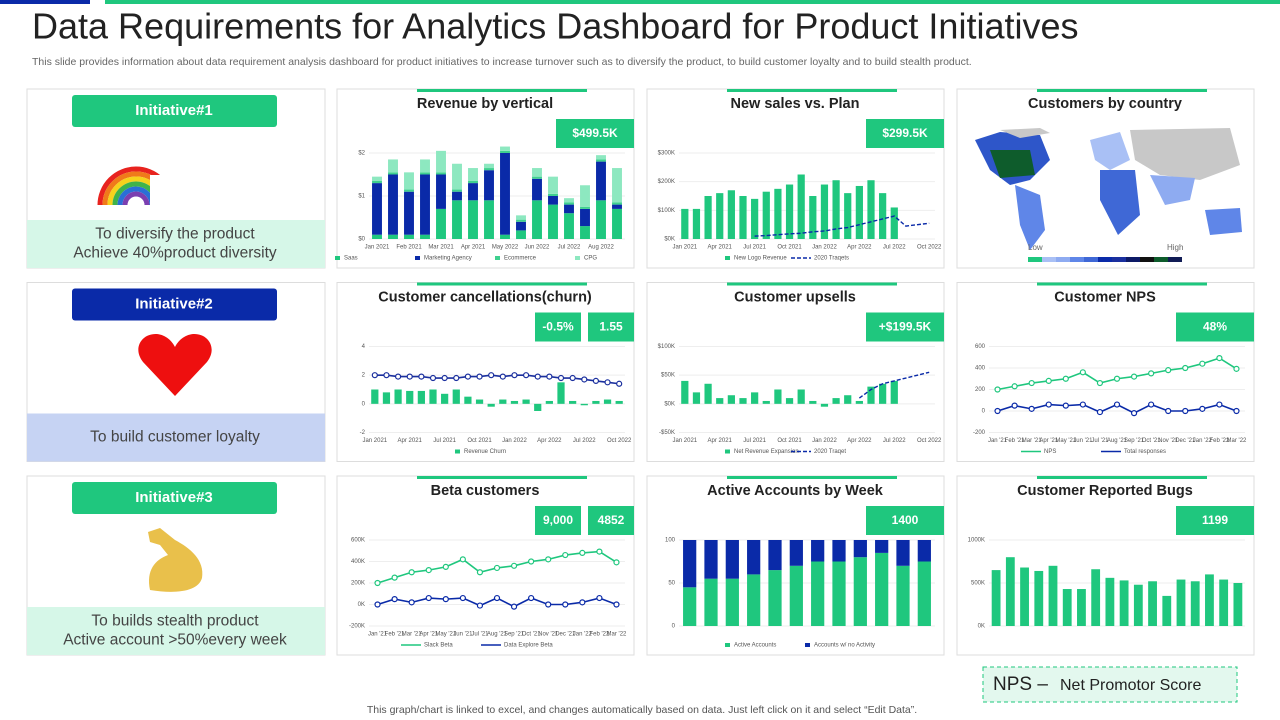 This screenshot has width=1280, height=720. I want to click on map-low: Low, so click(1035, 247).